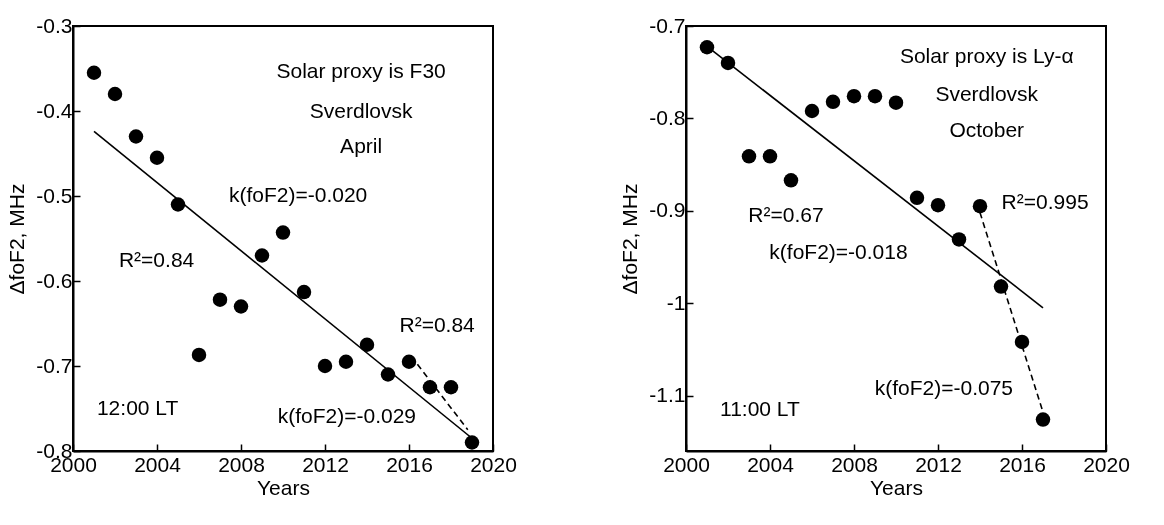 The height and width of the screenshot is (525, 1164). Describe the element at coordinates (137, 407) in the screenshot. I see `annotation: 12:00 LT` at that location.